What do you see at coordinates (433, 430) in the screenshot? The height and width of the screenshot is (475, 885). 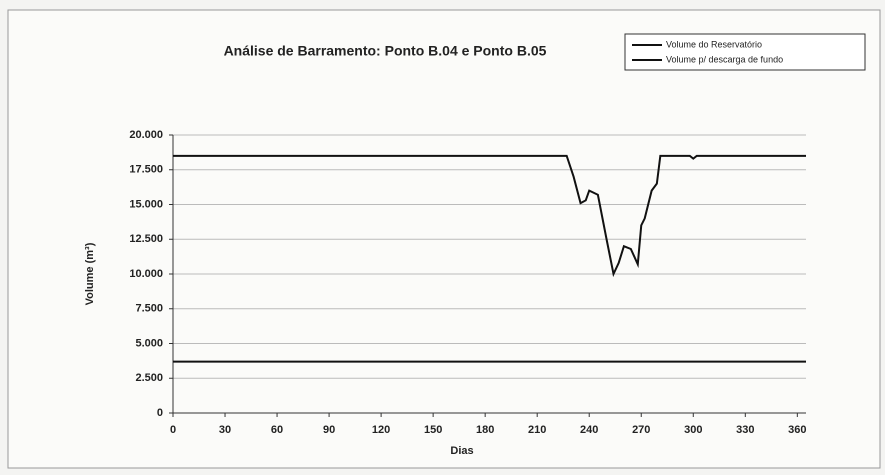 I see `x-tick-label: 150` at bounding box center [433, 430].